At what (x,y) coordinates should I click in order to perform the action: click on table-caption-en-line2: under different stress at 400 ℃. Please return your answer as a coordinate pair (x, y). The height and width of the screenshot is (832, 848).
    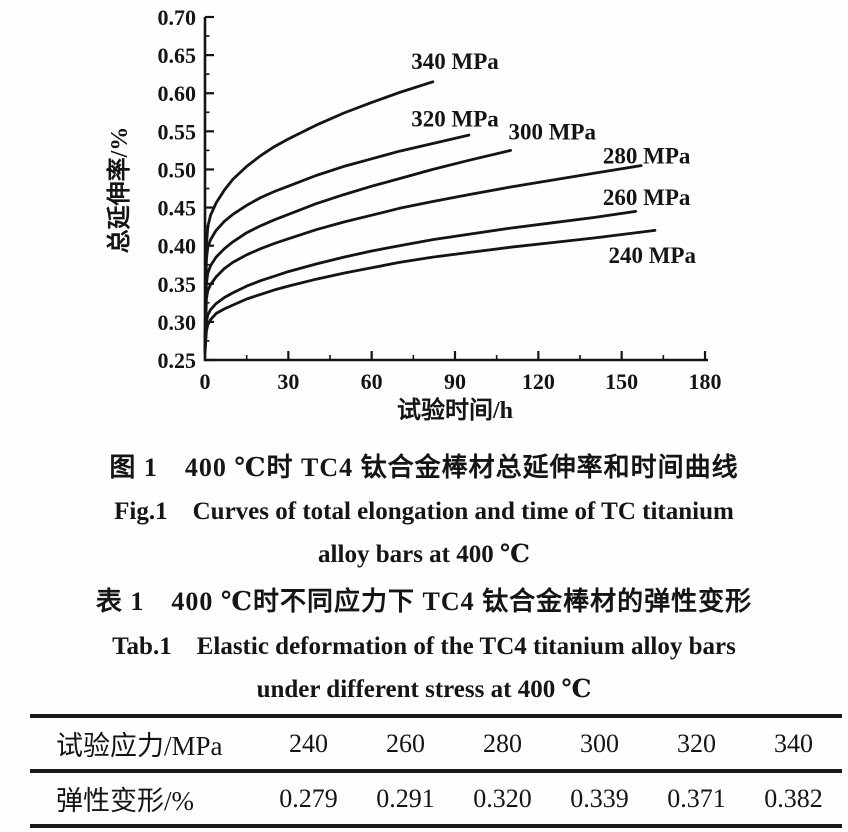
    Looking at the image, I should click on (424, 689).